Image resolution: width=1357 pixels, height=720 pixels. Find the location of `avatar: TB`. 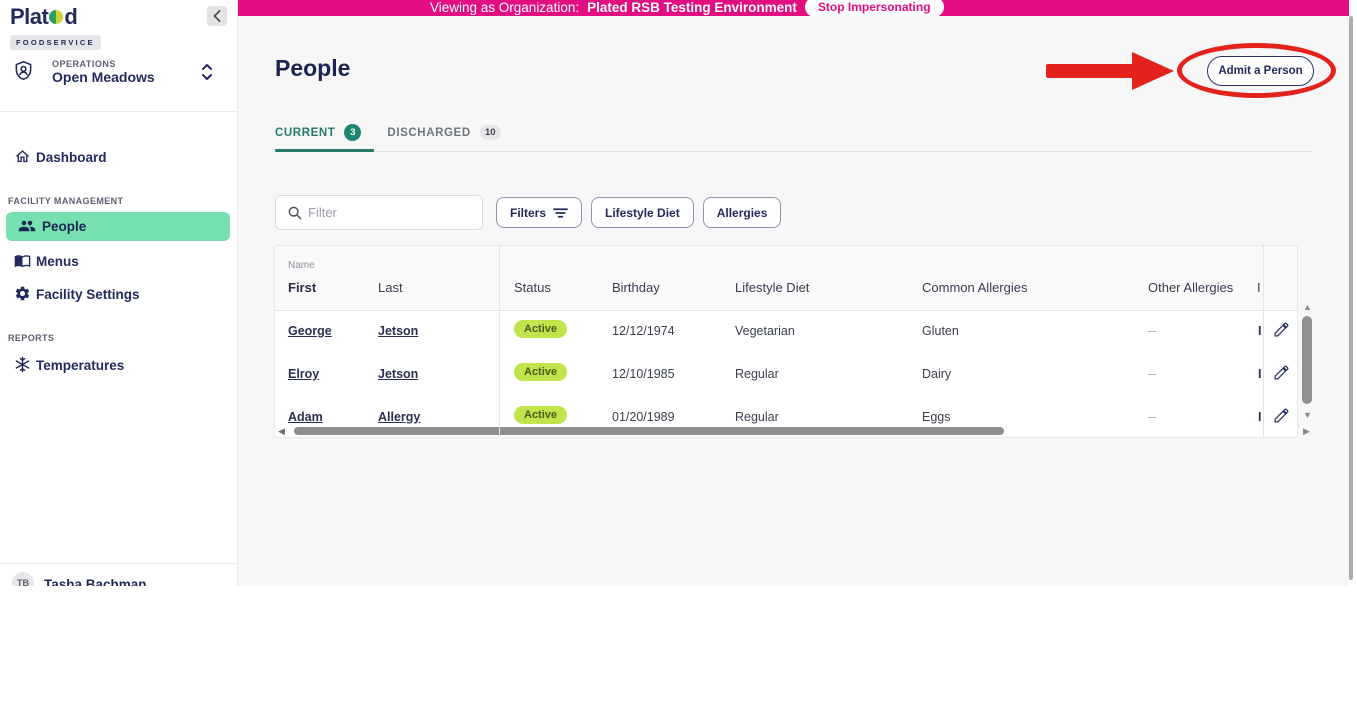

avatar: TB is located at coordinates (23, 579).